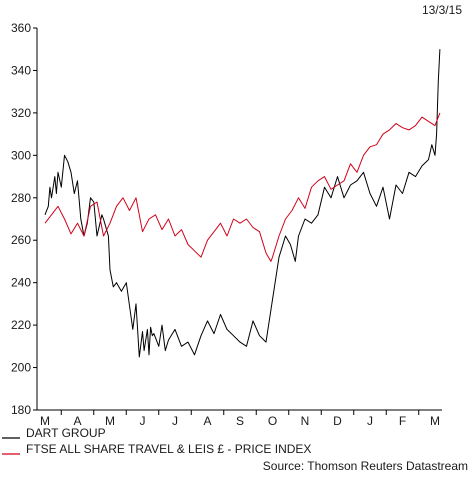 The image size is (475, 481). Describe the element at coordinates (442, 10) in the screenshot. I see `date-label: 13/3/15` at that location.